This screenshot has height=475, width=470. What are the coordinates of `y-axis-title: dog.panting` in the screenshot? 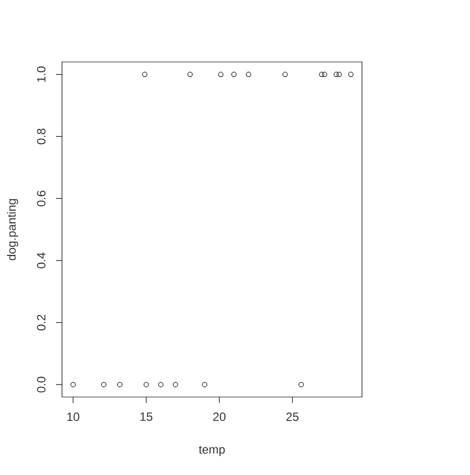 It's located at (12, 229).